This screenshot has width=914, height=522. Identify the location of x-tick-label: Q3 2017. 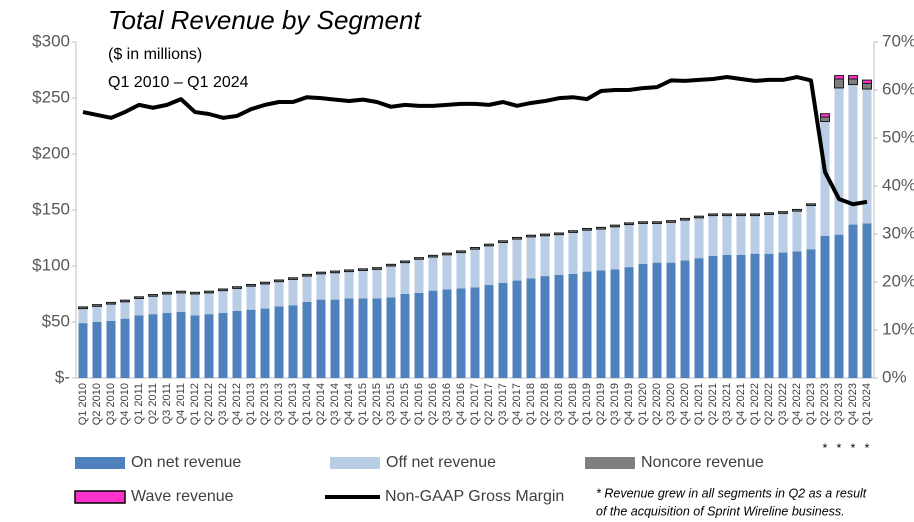
(503, 404).